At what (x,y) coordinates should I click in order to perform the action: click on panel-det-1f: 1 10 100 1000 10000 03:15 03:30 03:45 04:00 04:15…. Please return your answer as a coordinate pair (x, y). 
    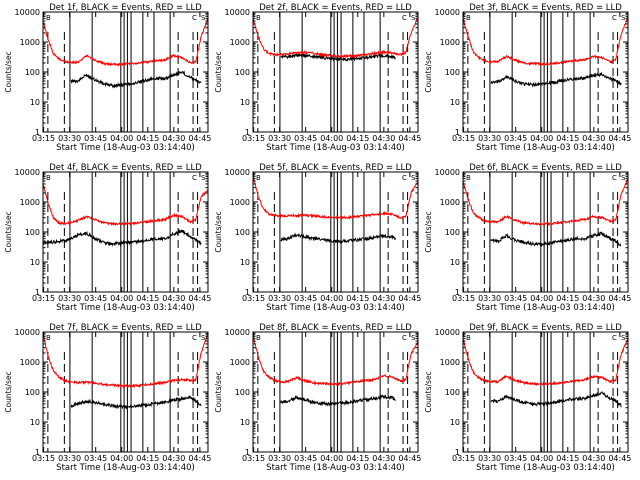
    Looking at the image, I should click on (107, 78).